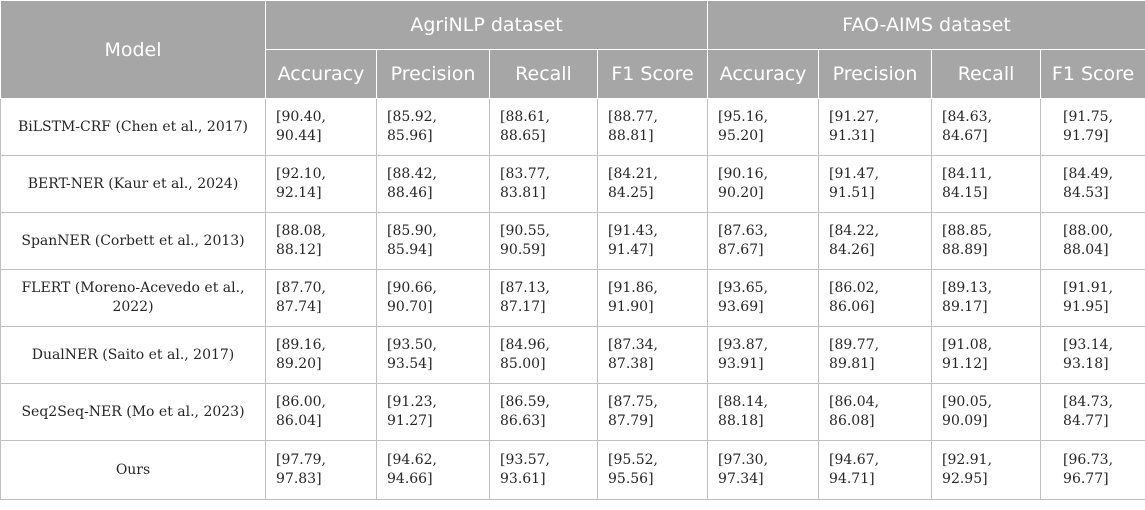 The height and width of the screenshot is (510, 1145). What do you see at coordinates (321, 184) in the screenshot?
I see `value-cell: [92.10, 92.14]` at bounding box center [321, 184].